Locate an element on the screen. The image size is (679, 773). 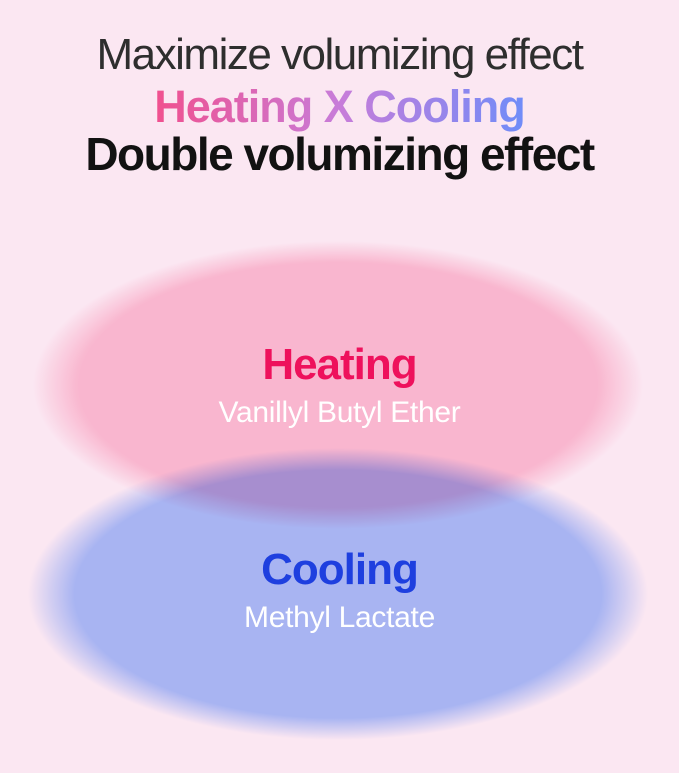
cooling-label: Cooling is located at coordinates (340, 569).